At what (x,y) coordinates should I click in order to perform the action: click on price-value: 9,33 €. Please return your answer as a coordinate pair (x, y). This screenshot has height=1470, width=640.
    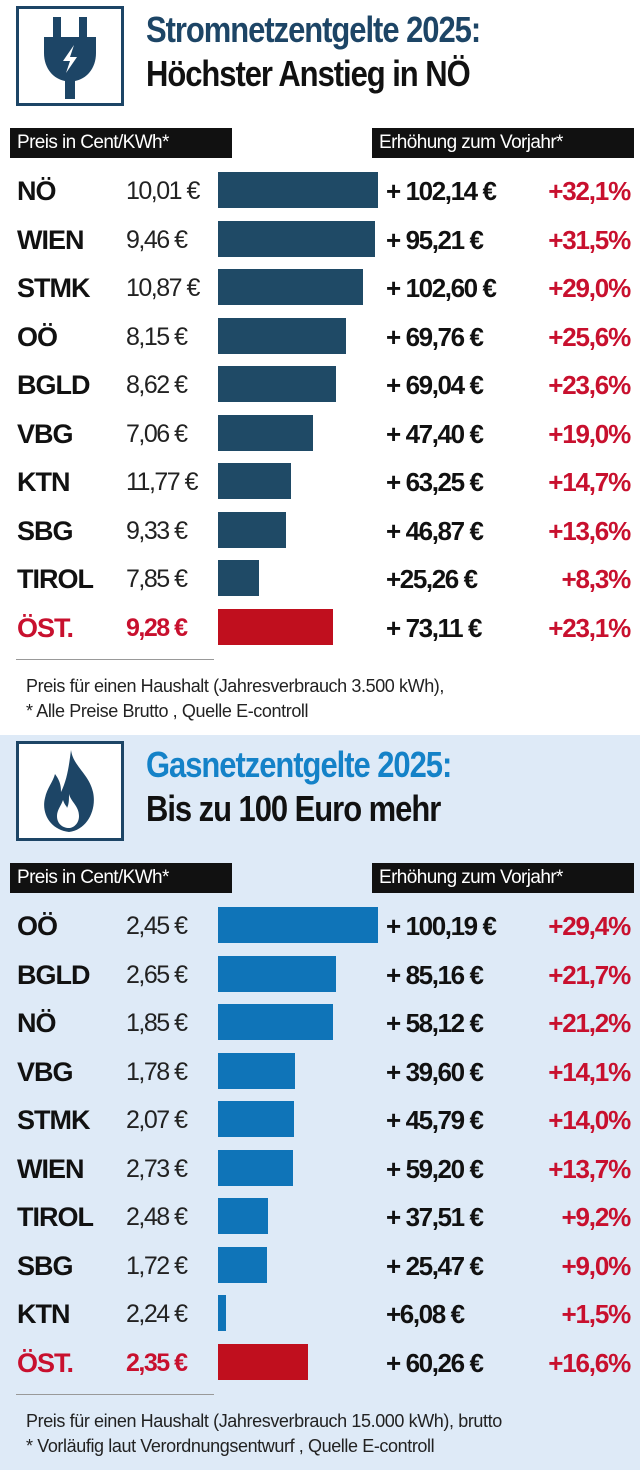
    Looking at the image, I should click on (157, 530).